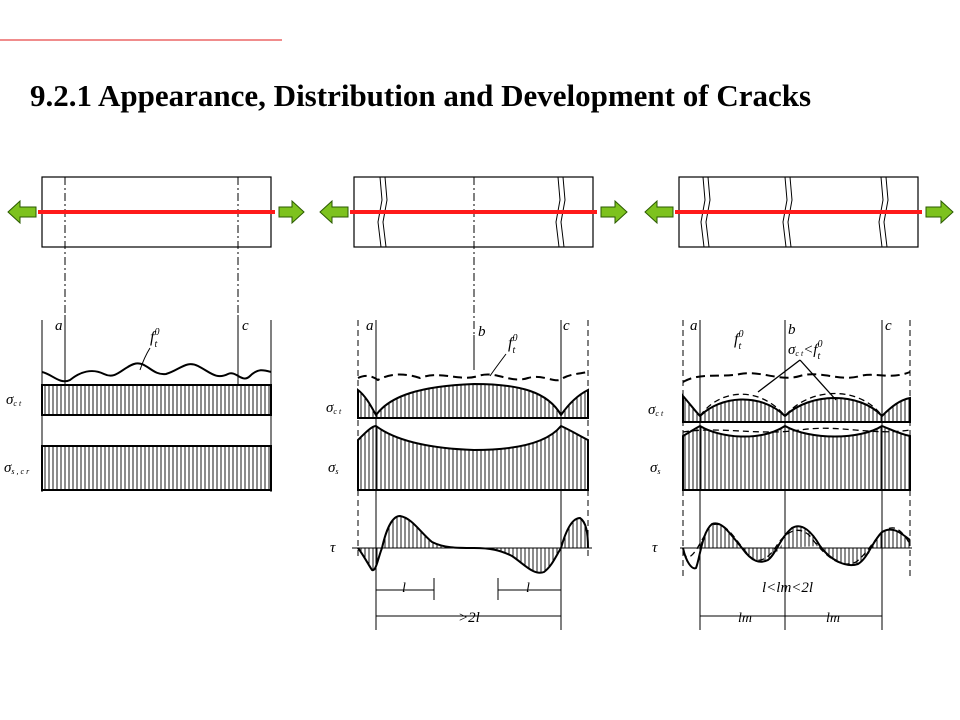 The image size is (960, 720). Describe the element at coordinates (428, 532) in the screenshot. I see `bond-stress-fill-pos` at that location.